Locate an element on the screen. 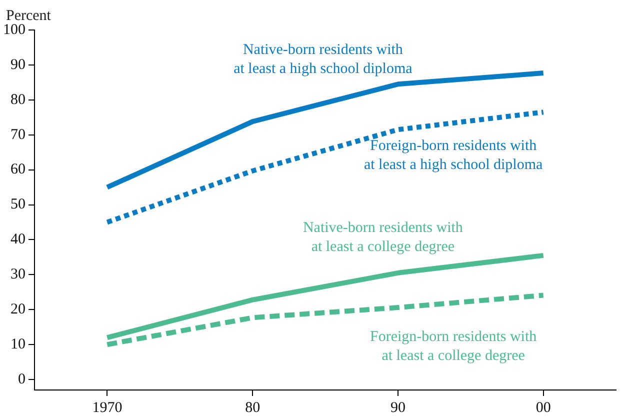  series-label: Native-born residents with at least a high school diploma is located at coordinates (323, 60).